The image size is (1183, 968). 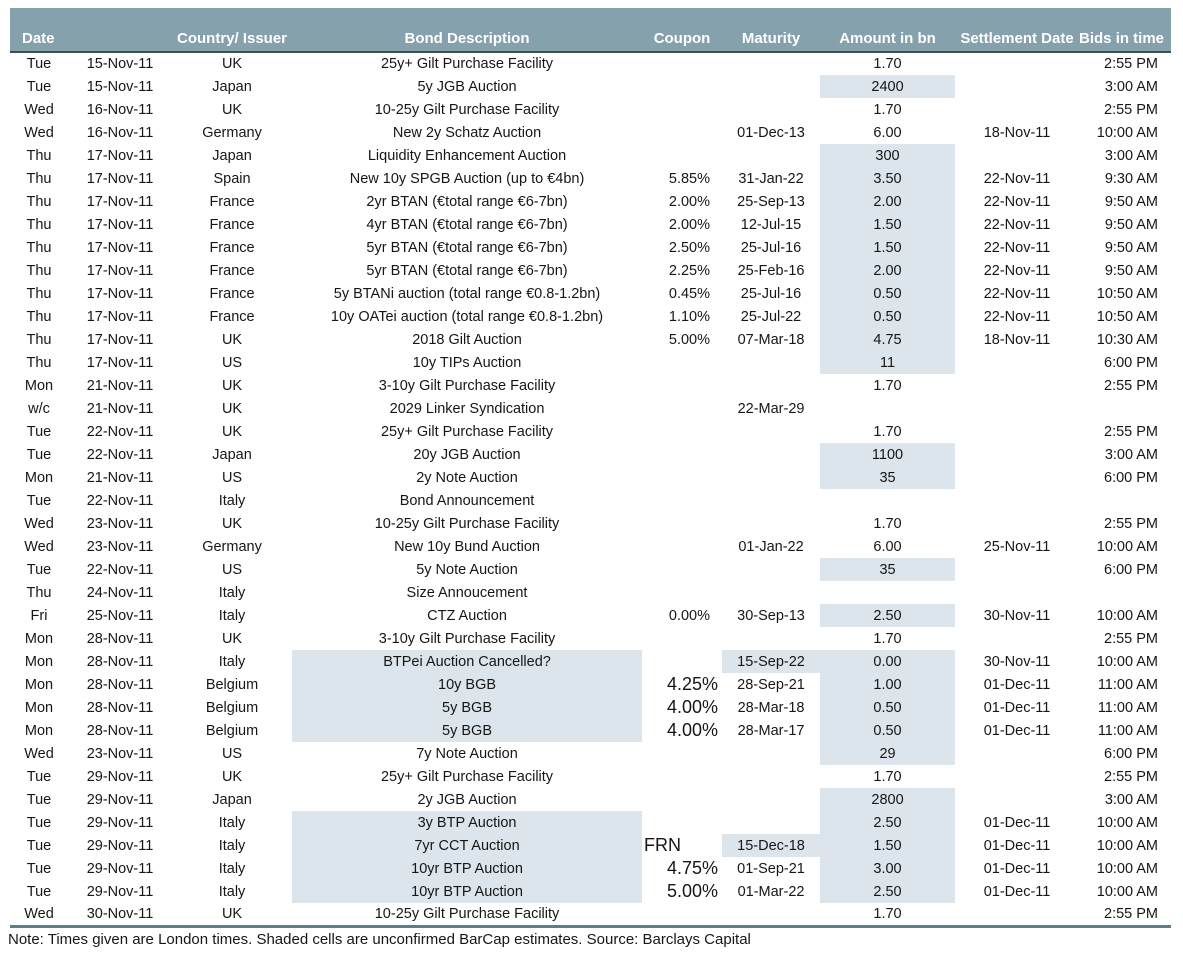 What do you see at coordinates (590, 569) in the screenshot?
I see `table-row: Tue 22-Nov-11 US 5y Note Auction 35 6:00 PM` at bounding box center [590, 569].